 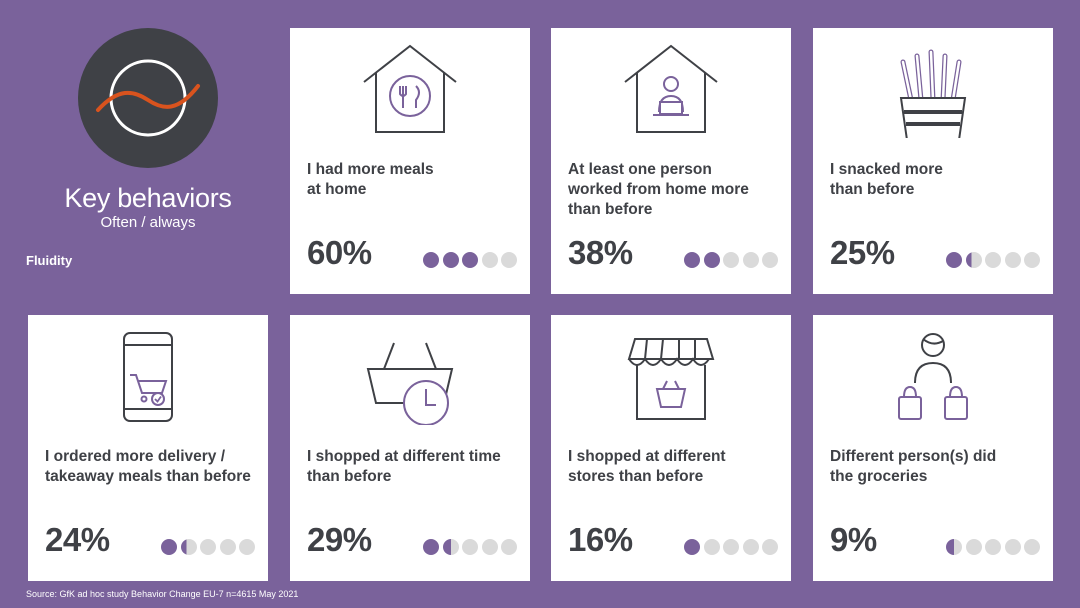 What do you see at coordinates (404, 466) in the screenshot?
I see `card-label: I shopped at different time than before` at bounding box center [404, 466].